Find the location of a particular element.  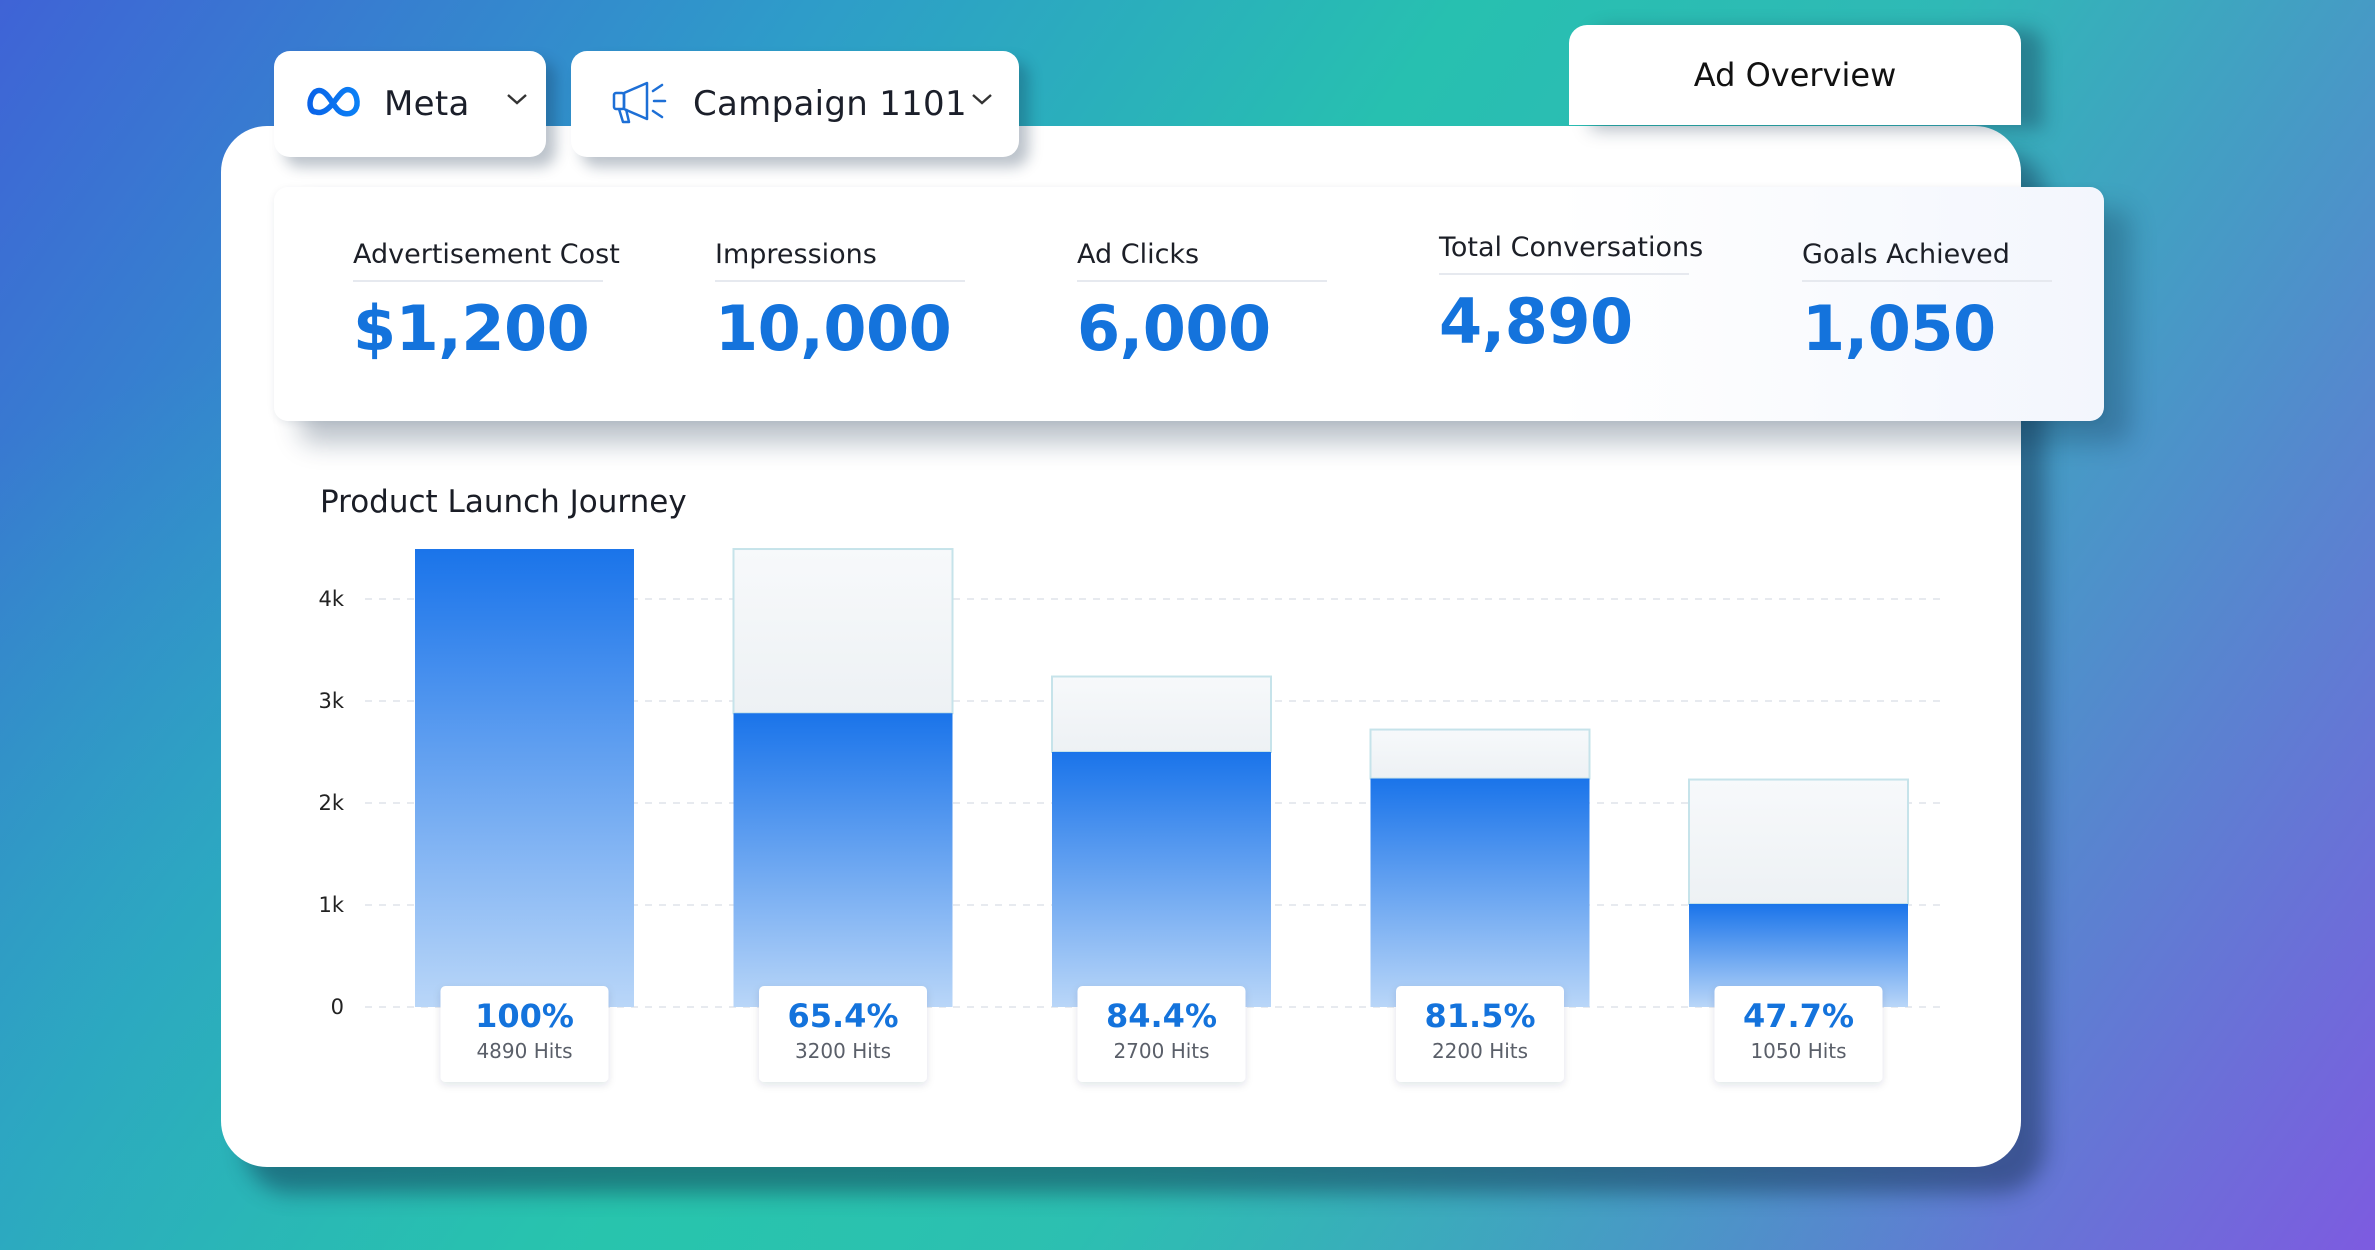

stat-label: Advertisement Cost is located at coordinates (486, 260).